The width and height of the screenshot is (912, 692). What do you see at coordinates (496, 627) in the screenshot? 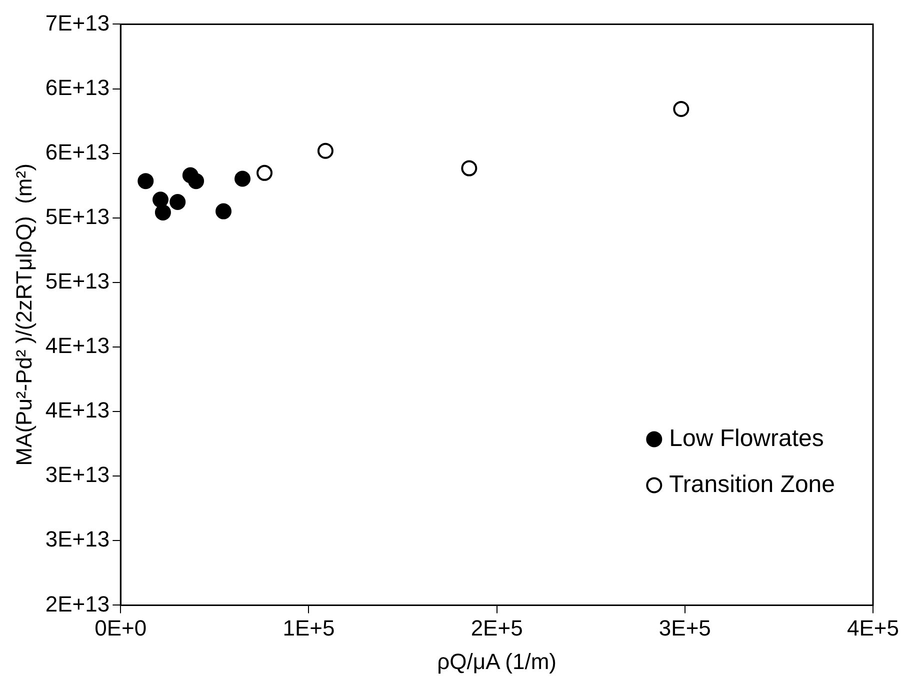
I see `x-tick-label: 2E+5` at bounding box center [496, 627].